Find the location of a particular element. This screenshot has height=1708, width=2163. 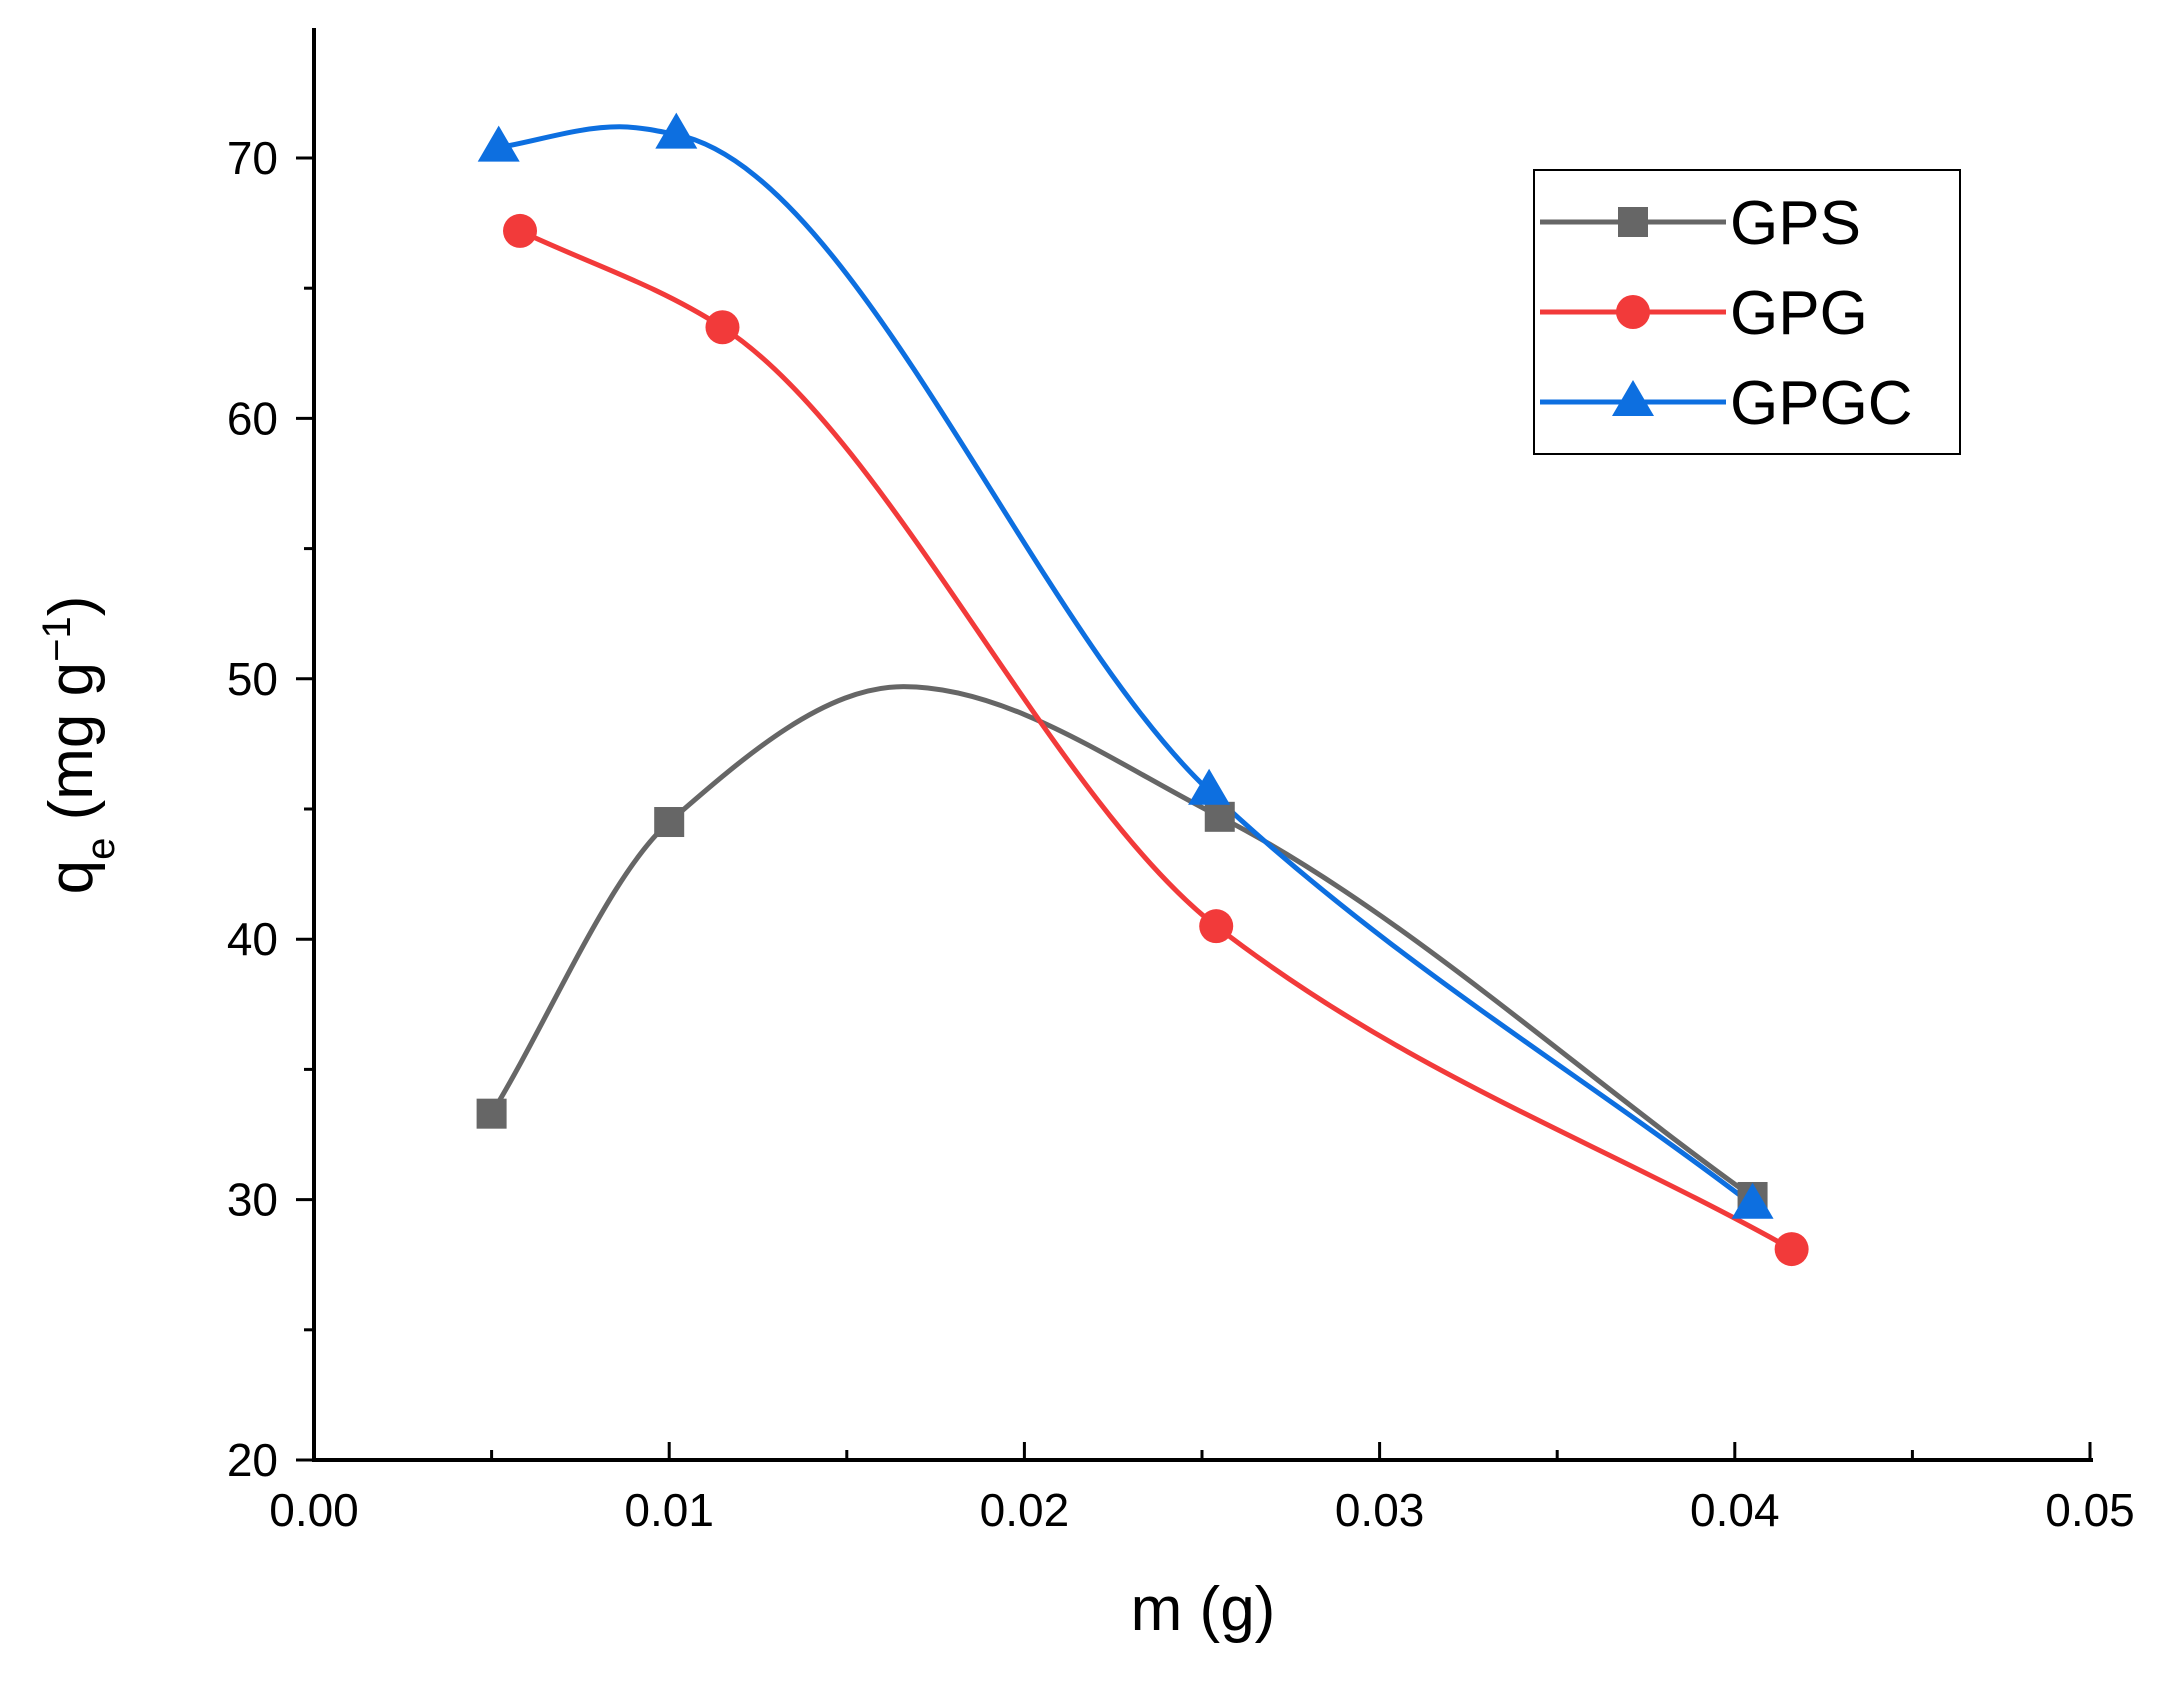

legend: GPS GPG GPGC is located at coordinates (1747, 312).